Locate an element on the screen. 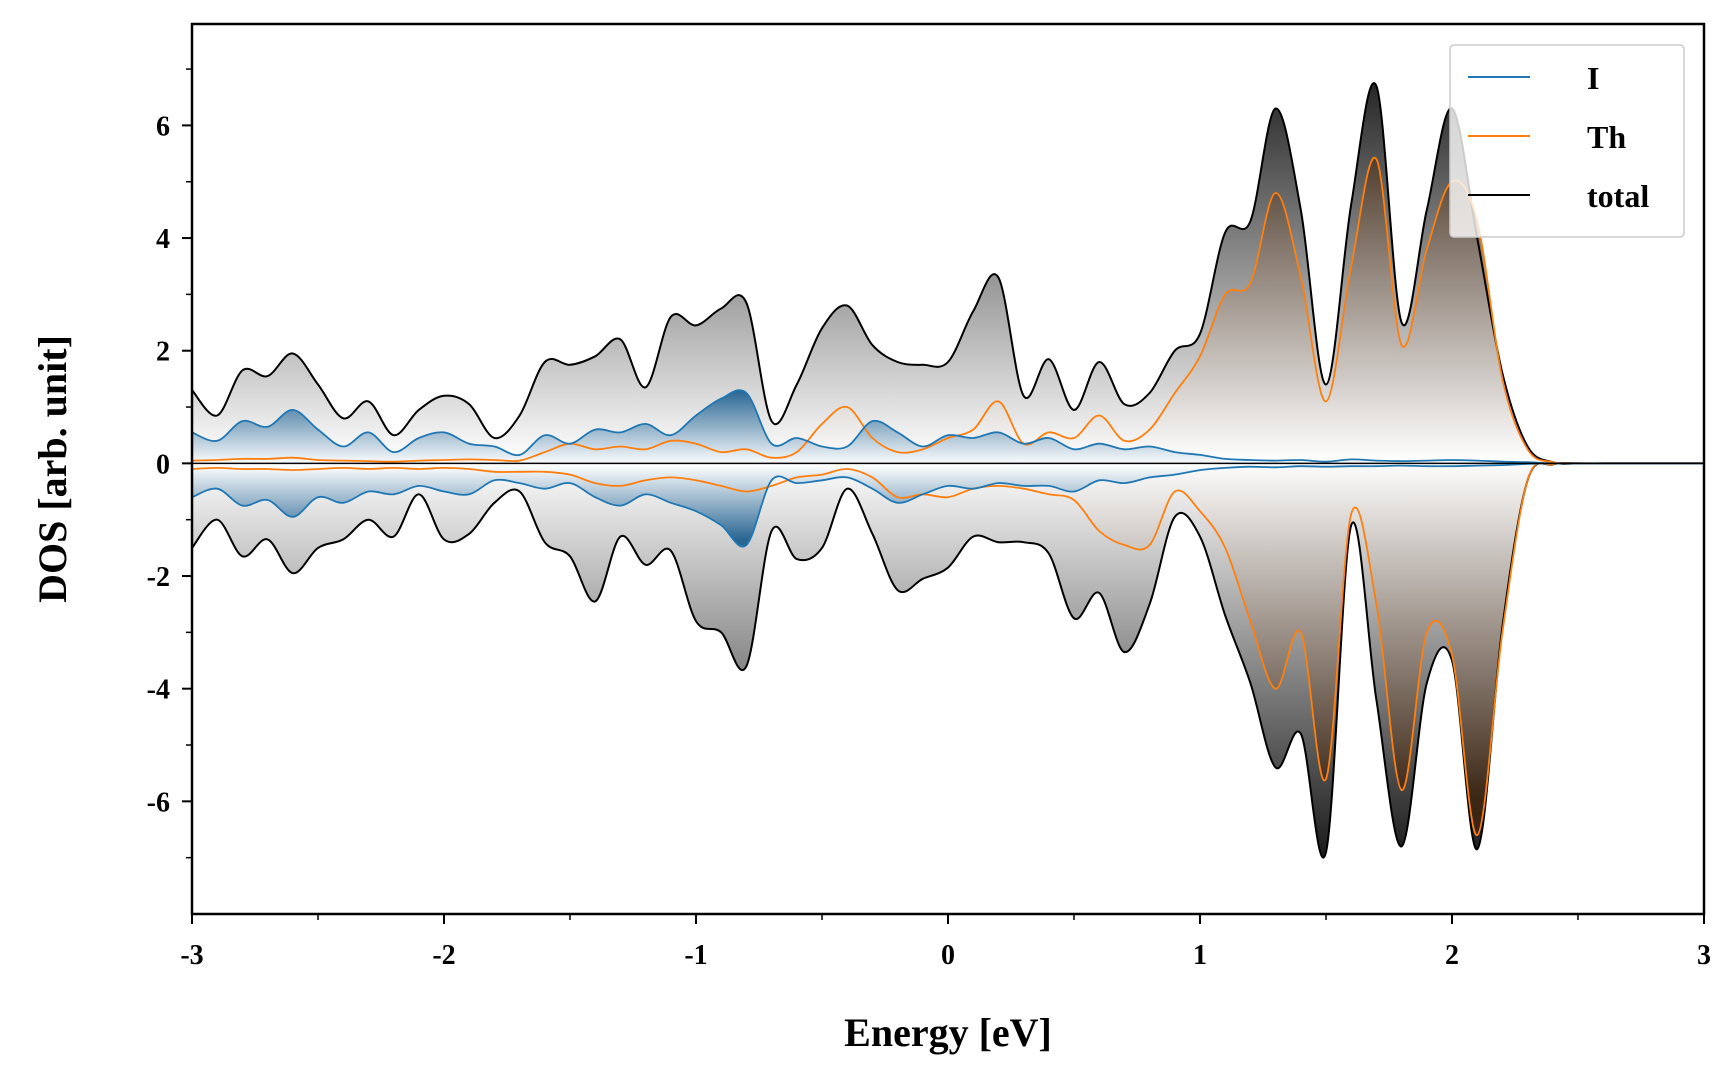  x-tick-label: 0 is located at coordinates (948, 955).